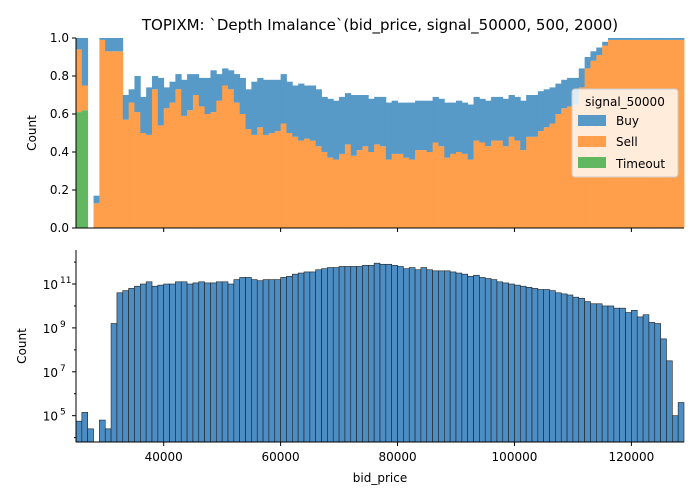 This screenshot has width=700, height=500. Describe the element at coordinates (63, 413) in the screenshot. I see `bottom-y-tick-exponent: 5` at that location.